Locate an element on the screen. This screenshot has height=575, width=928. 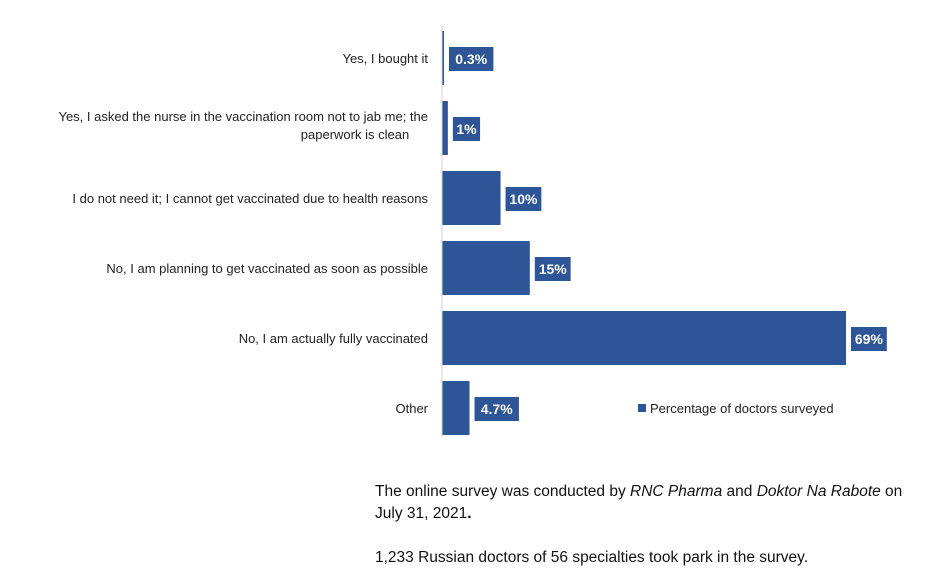
data-label: 4.7% is located at coordinates (497, 409).